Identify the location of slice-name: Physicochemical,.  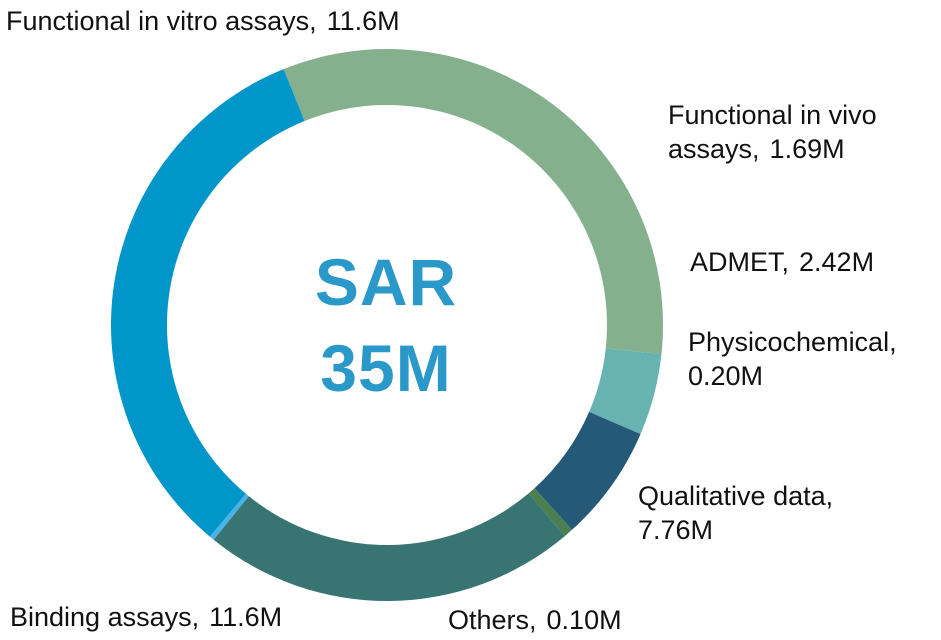
(792, 342).